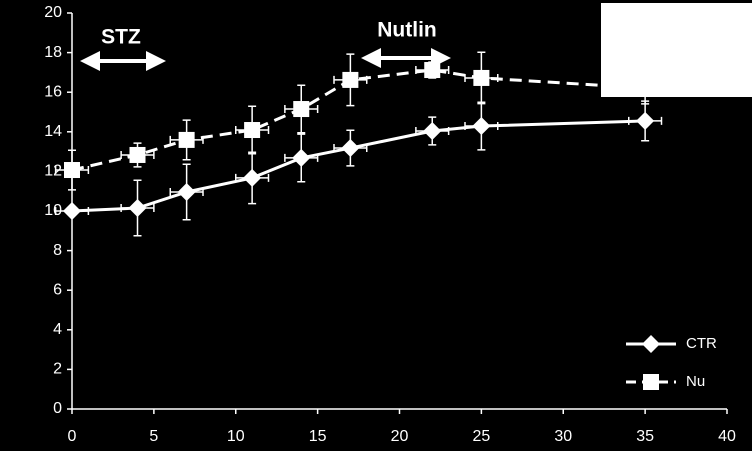  Describe the element at coordinates (727, 436) in the screenshot. I see `x-tick-label: 40` at that location.